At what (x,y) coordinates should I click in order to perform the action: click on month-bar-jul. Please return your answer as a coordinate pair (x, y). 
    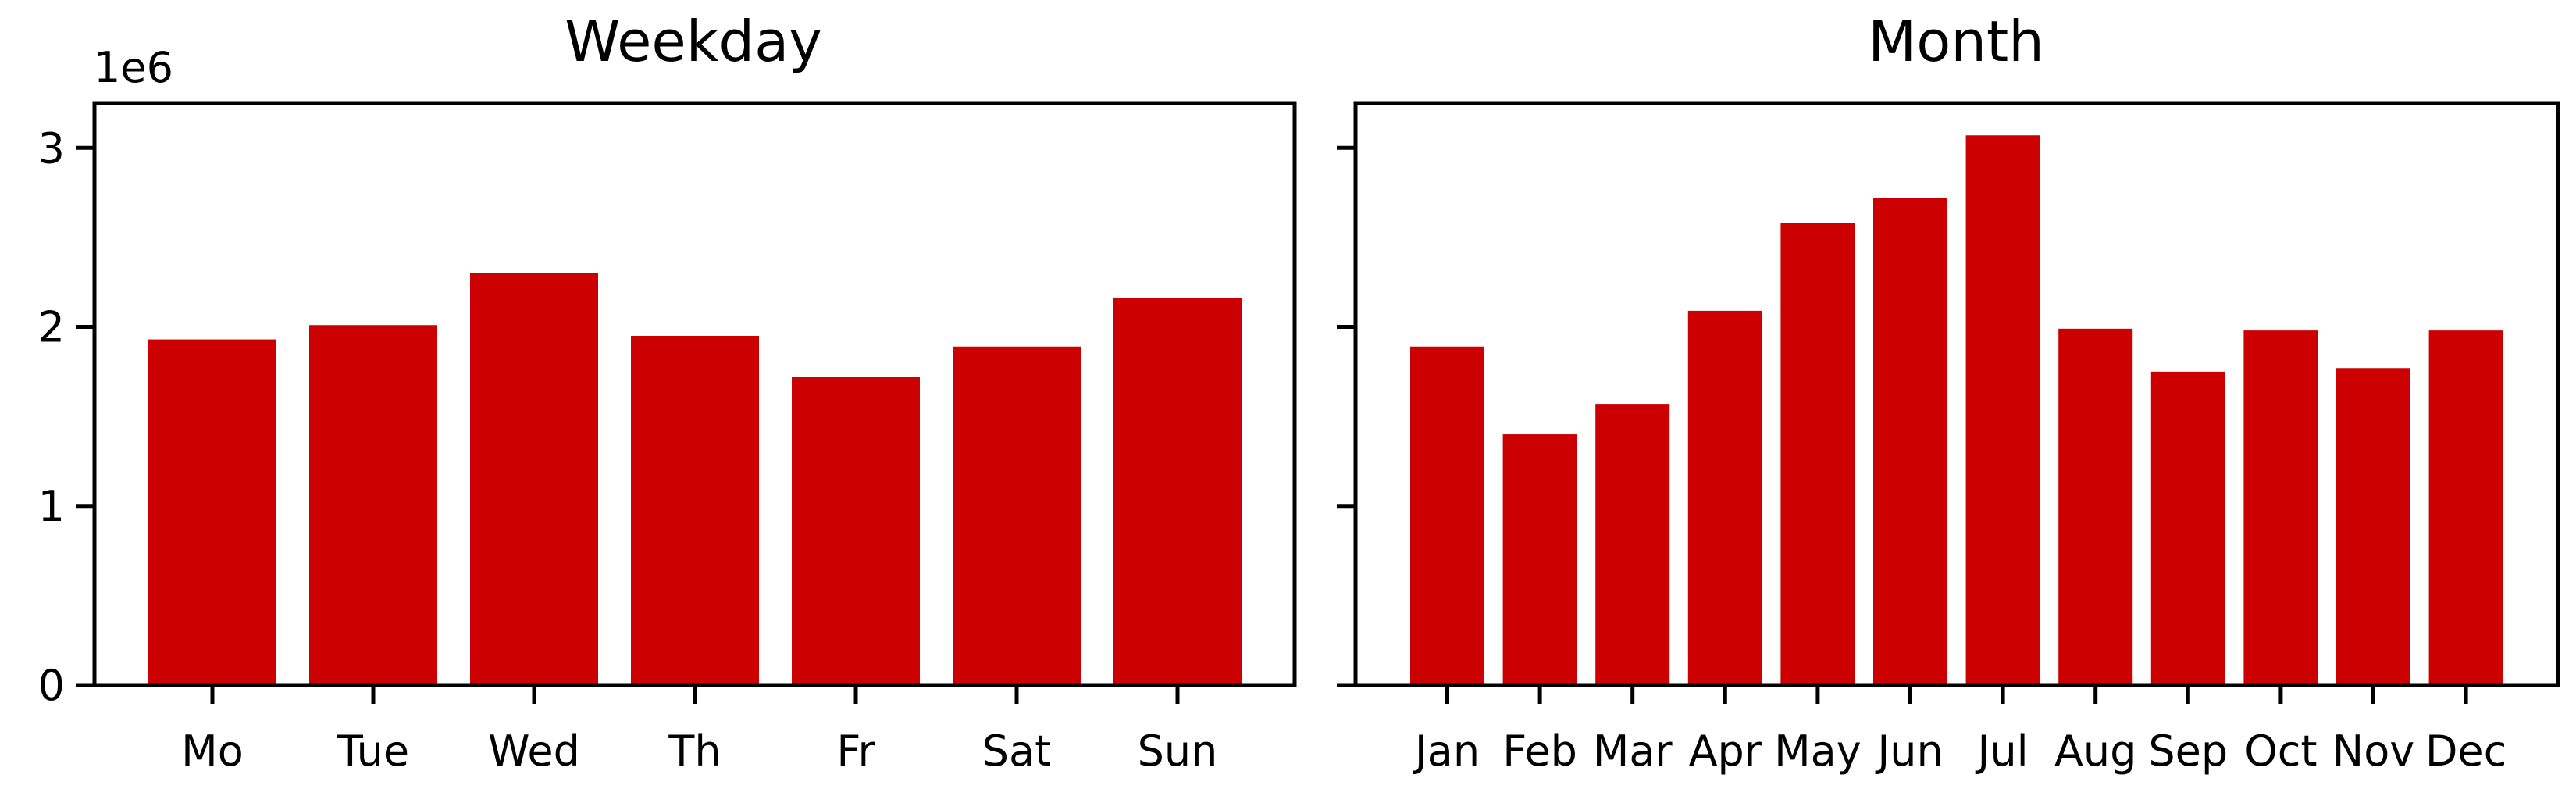
    Looking at the image, I should click on (2003, 410).